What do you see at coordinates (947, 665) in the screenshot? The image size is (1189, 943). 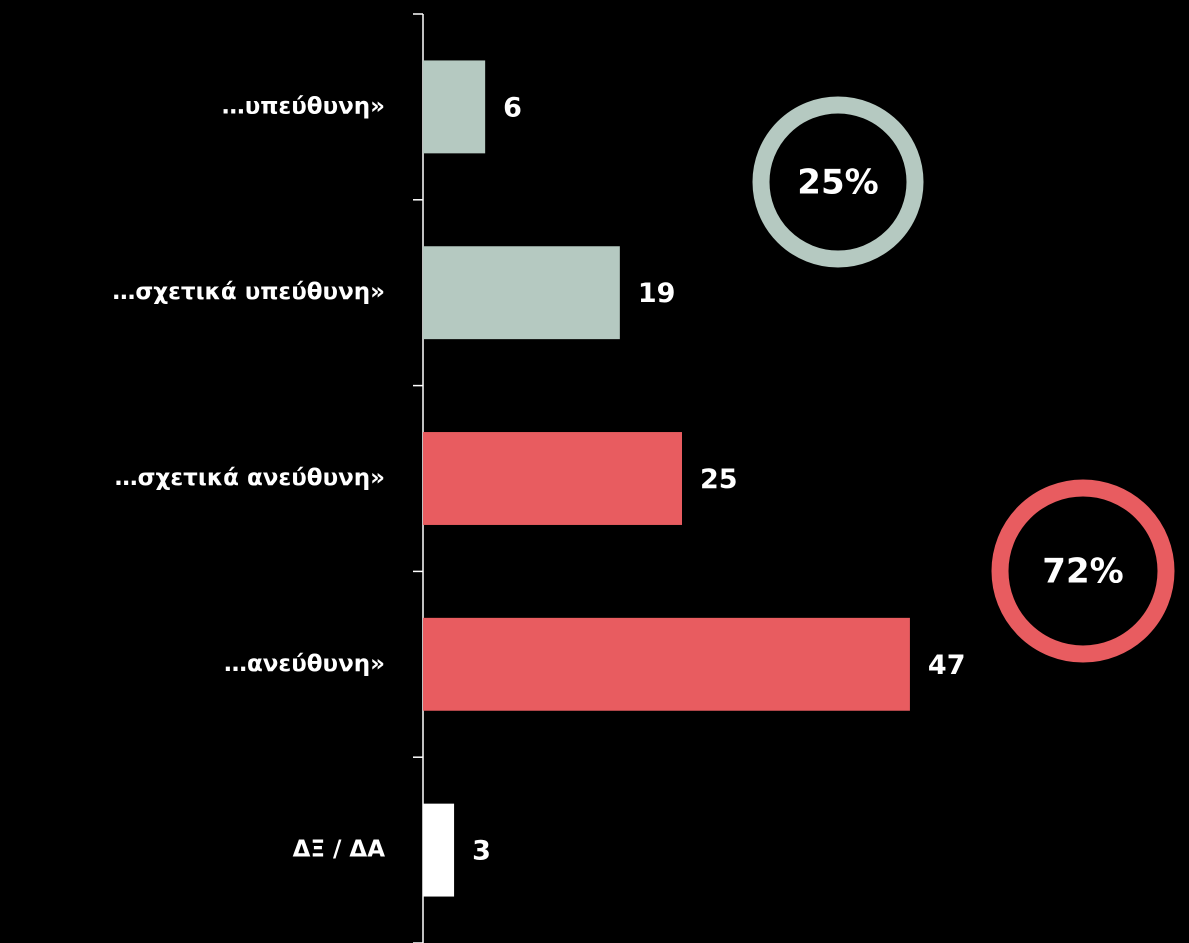 I see `value-label: 47` at bounding box center [947, 665].